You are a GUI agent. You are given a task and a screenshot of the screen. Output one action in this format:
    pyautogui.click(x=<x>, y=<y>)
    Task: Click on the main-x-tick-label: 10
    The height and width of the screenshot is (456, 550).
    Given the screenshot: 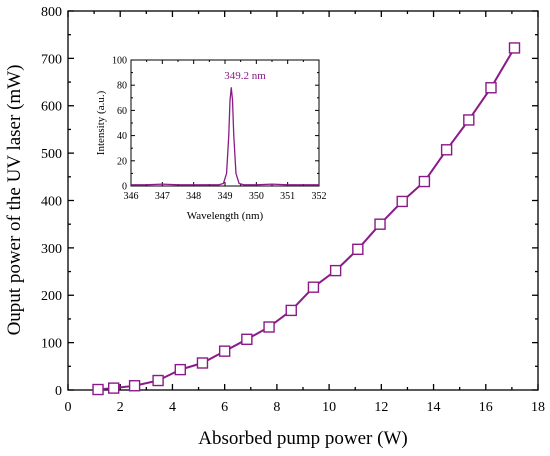 What is the action you would take?
    pyautogui.click(x=329, y=407)
    